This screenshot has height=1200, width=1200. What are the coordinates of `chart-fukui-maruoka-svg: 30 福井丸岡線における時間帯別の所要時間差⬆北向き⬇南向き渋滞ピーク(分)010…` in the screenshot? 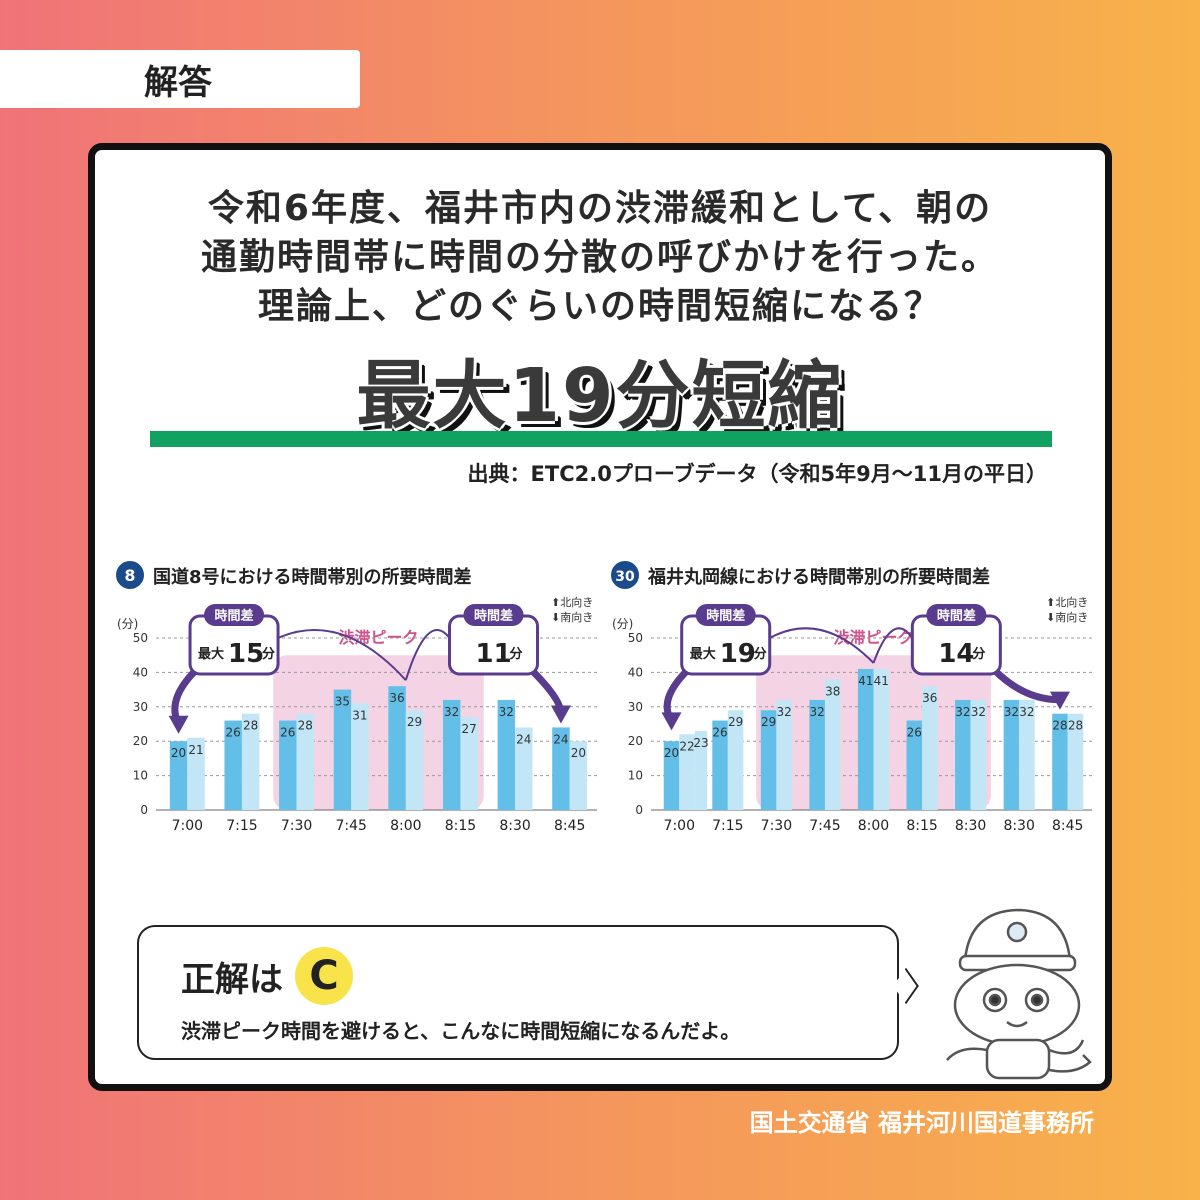 It's located at (850, 696).